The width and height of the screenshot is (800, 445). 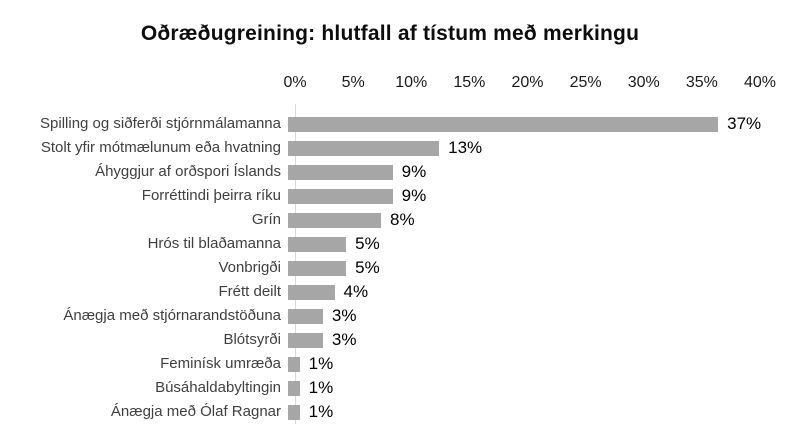 I want to click on bar-track: 4%, so click(x=544, y=292).